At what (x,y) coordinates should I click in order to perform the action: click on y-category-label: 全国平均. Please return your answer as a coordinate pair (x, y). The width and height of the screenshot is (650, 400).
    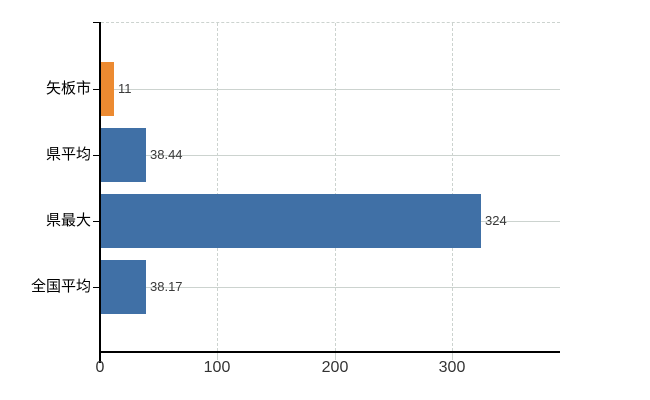
    Looking at the image, I should click on (60, 286).